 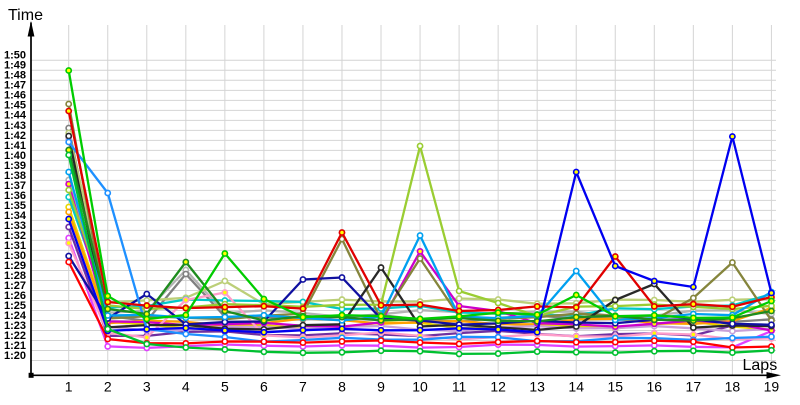 I want to click on svg-text: 1:20, so click(x=15, y=356).